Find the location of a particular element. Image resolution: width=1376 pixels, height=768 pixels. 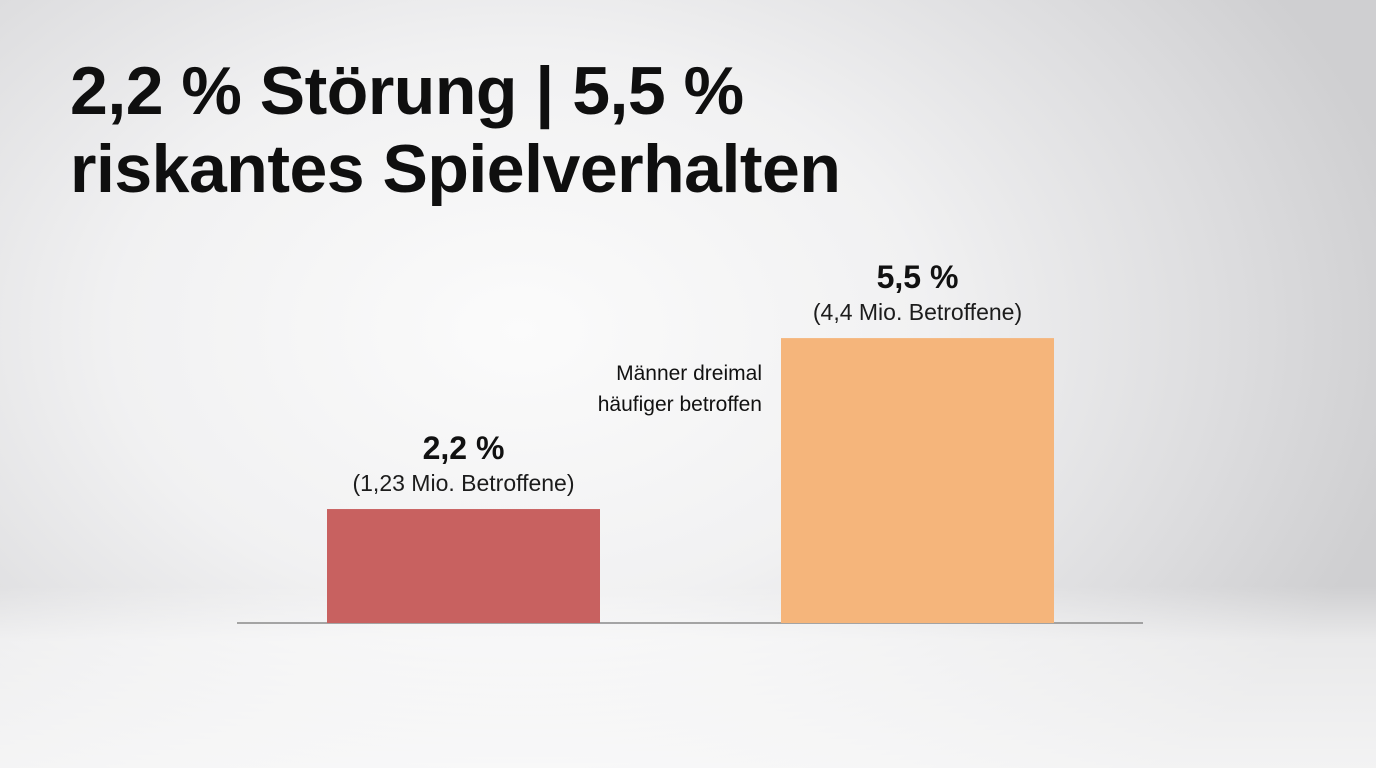

annotation-line-2: häufiger betroffen is located at coordinates (680, 404).